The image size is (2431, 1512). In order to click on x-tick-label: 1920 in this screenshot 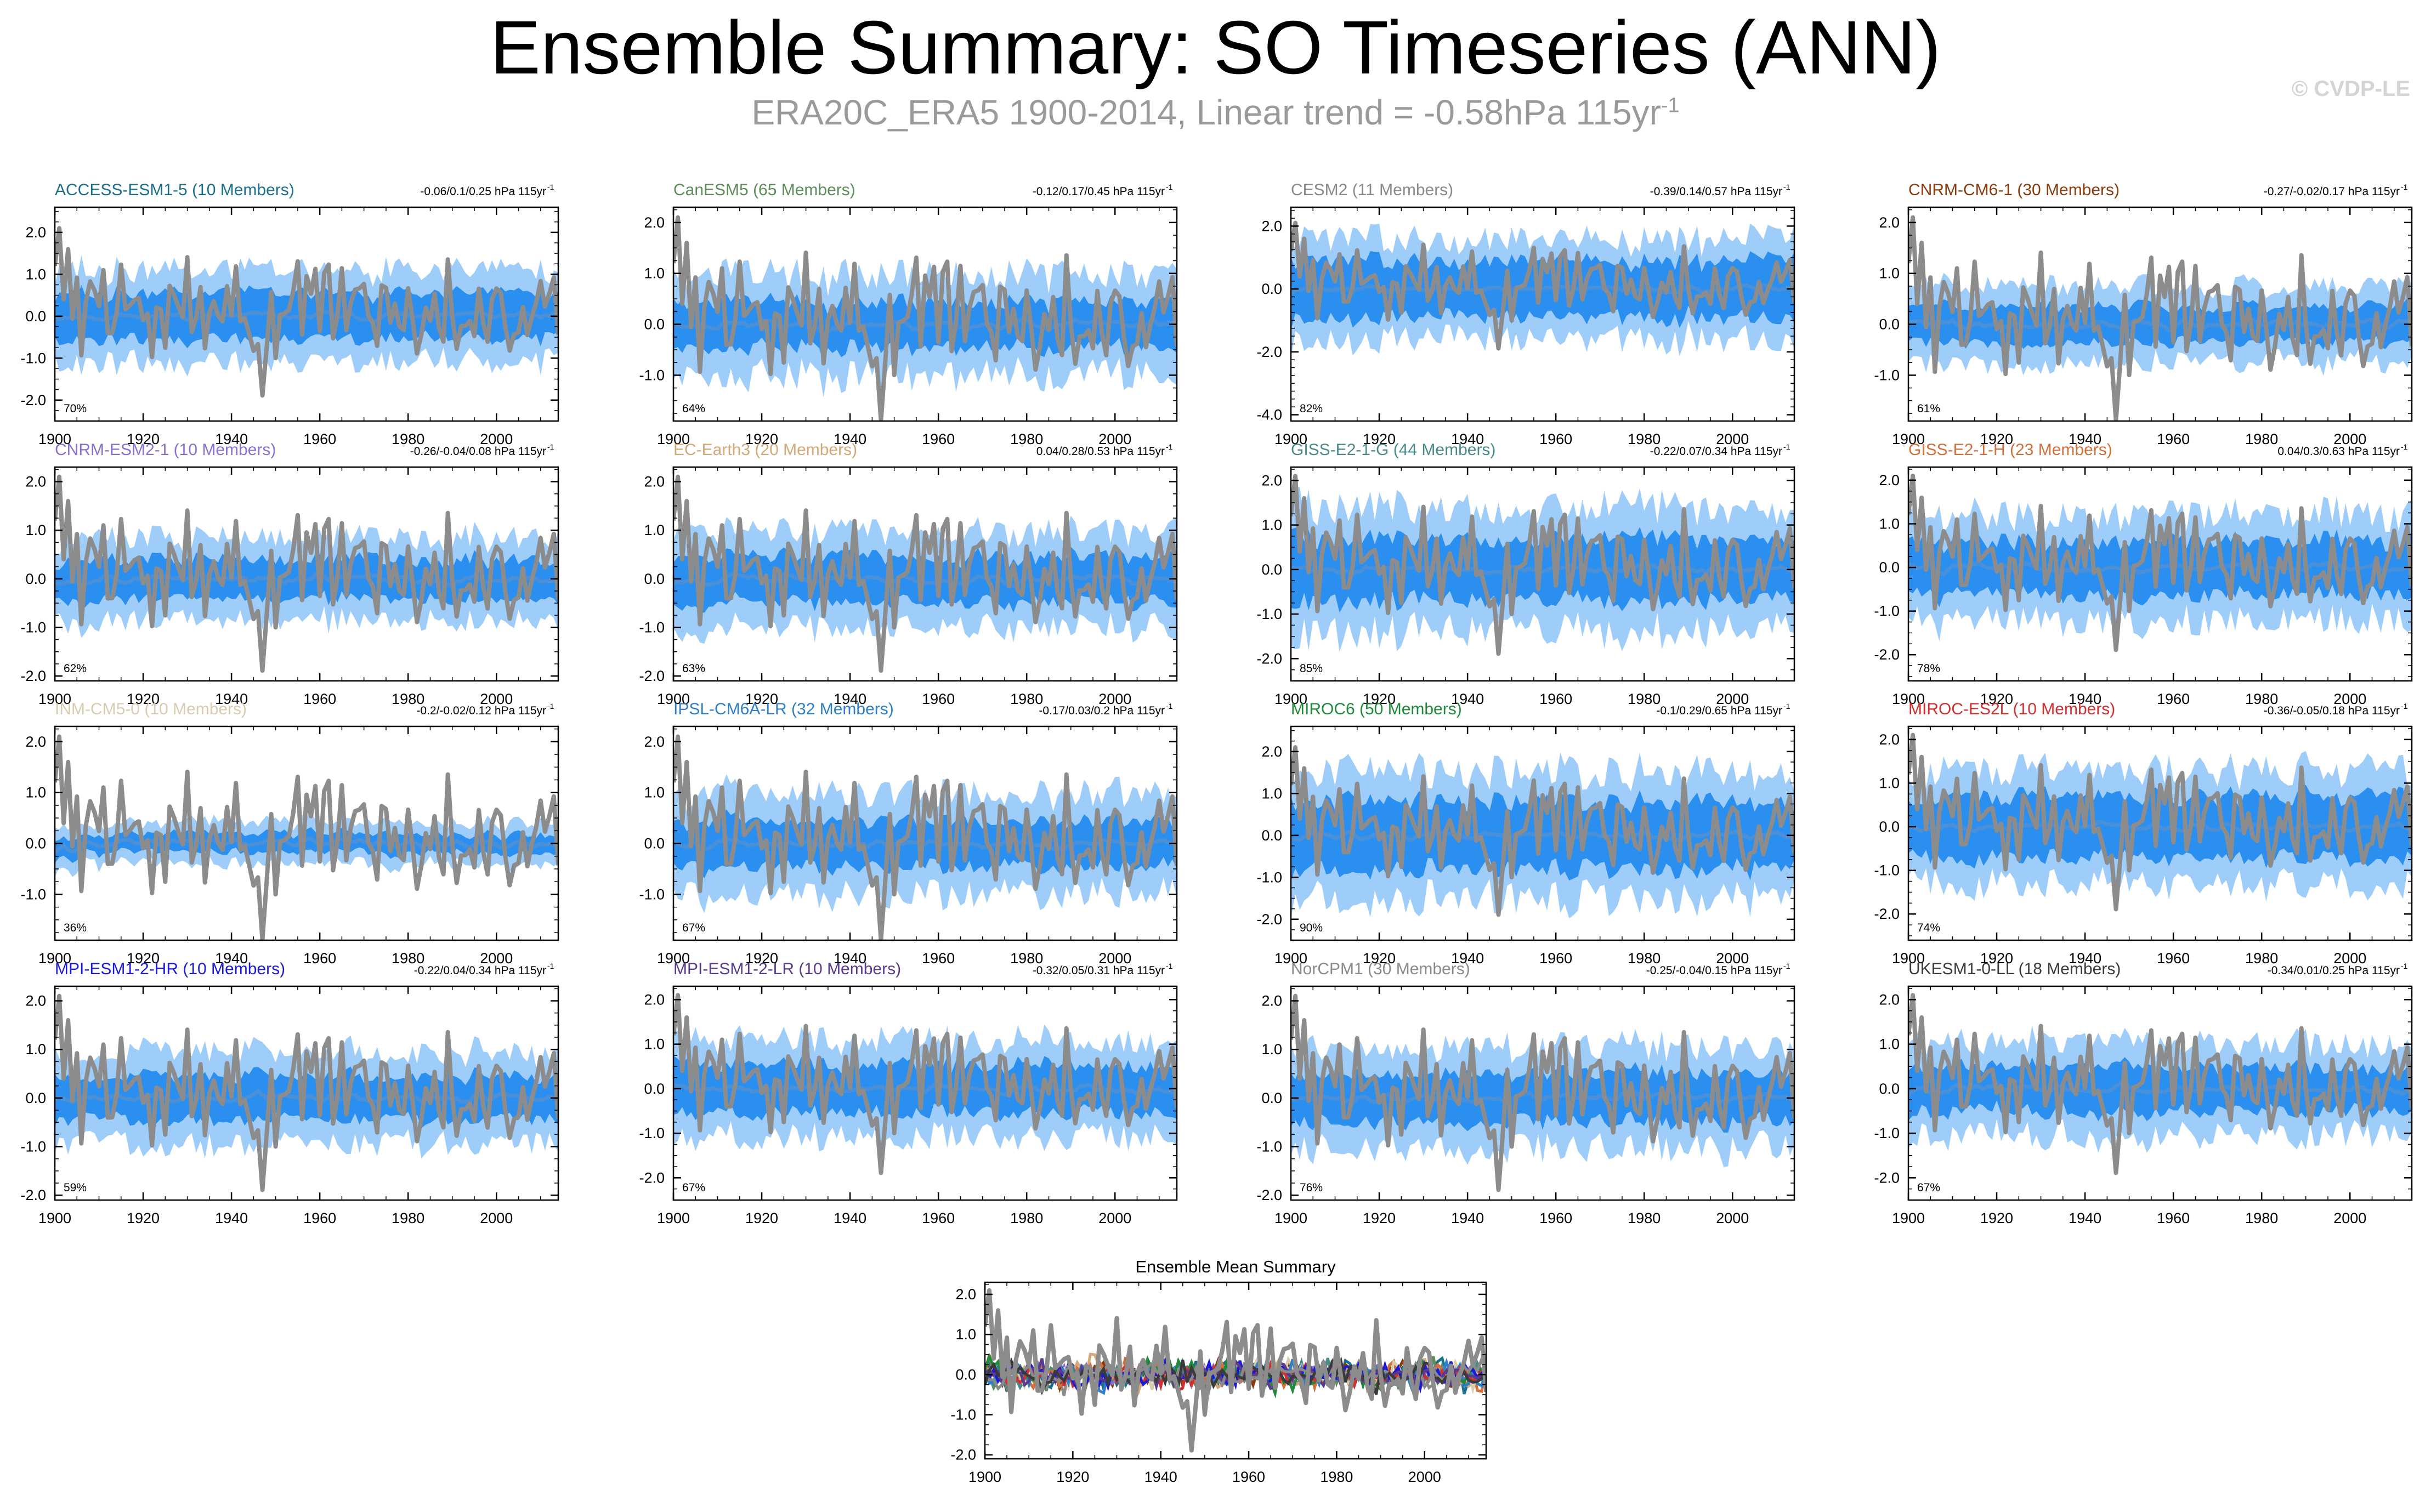, I will do `click(143, 699)`.